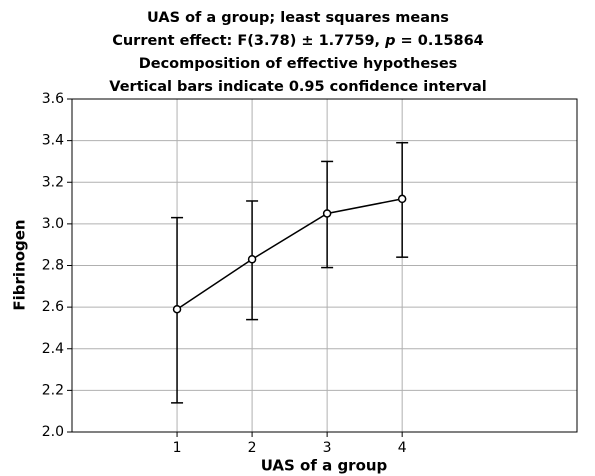 The width and height of the screenshot is (595, 476). I want to click on x-tick-label: 1, so click(177, 448).